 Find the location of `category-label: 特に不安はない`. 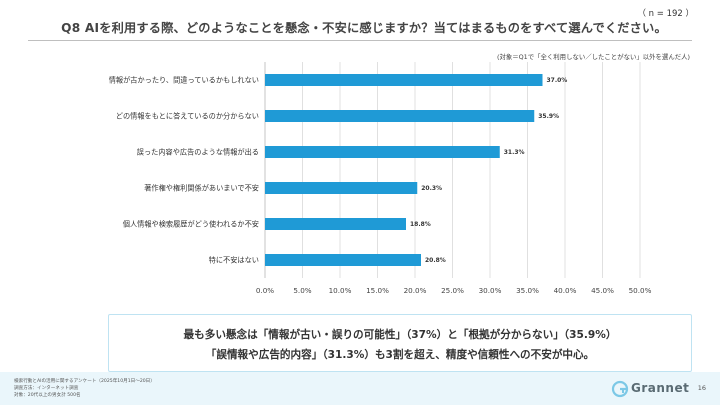

category-label: 特に不安はない is located at coordinates (234, 260).